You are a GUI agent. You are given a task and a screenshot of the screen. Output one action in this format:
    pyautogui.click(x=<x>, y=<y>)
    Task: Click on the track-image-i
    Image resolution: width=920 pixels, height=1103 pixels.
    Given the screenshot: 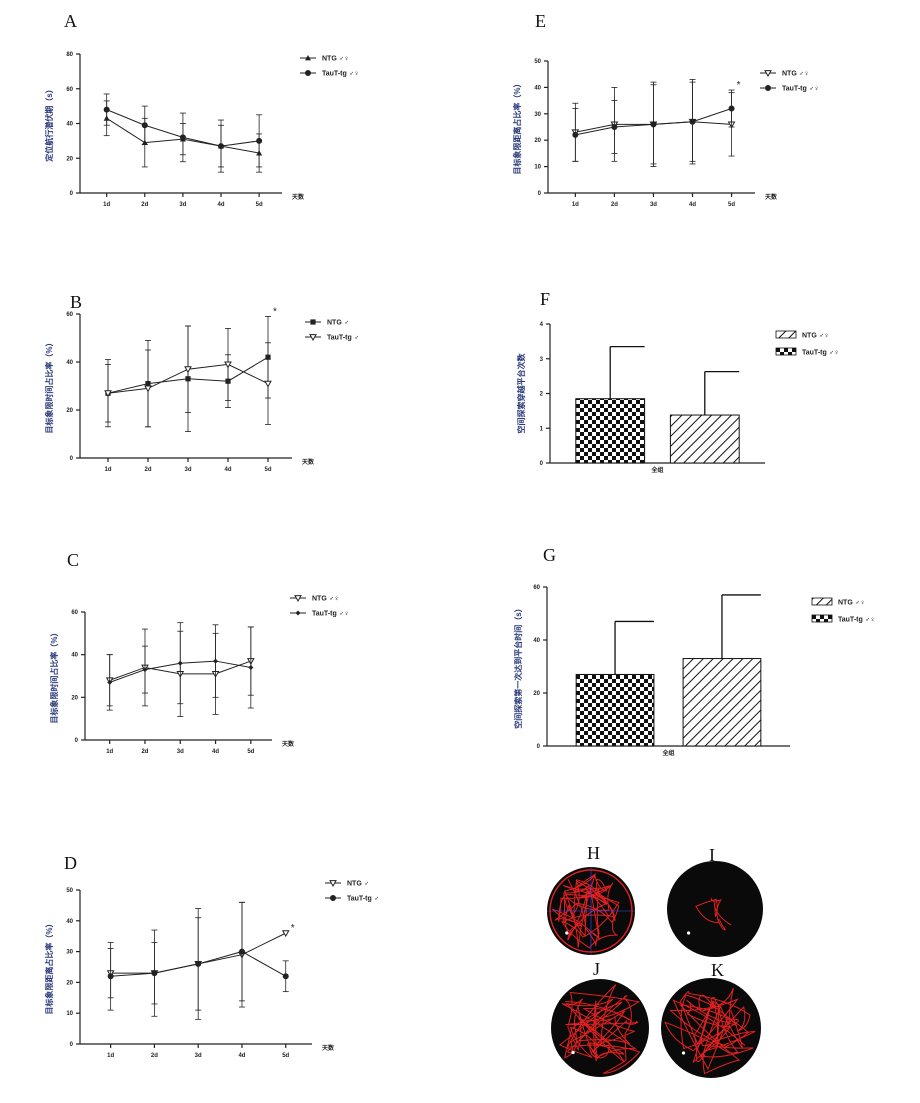 What is the action you would take?
    pyautogui.click(x=715, y=909)
    